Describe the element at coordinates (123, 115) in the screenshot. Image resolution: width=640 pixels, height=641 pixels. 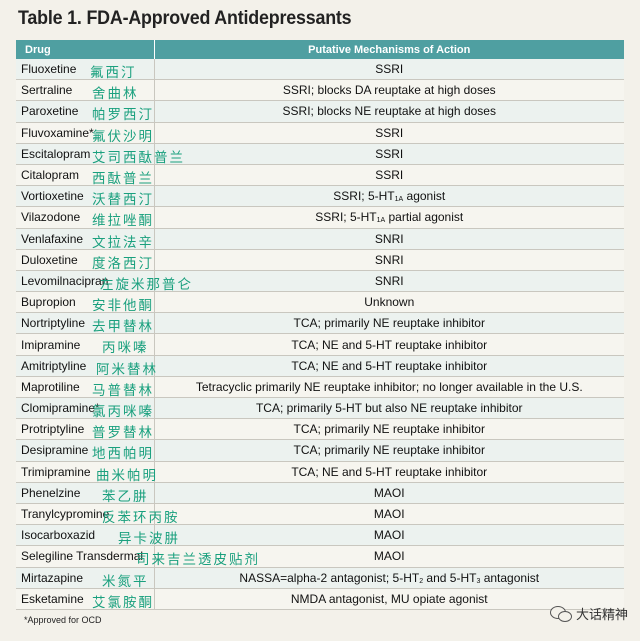
I see `chinese-annotation: 帕罗西汀` at that location.